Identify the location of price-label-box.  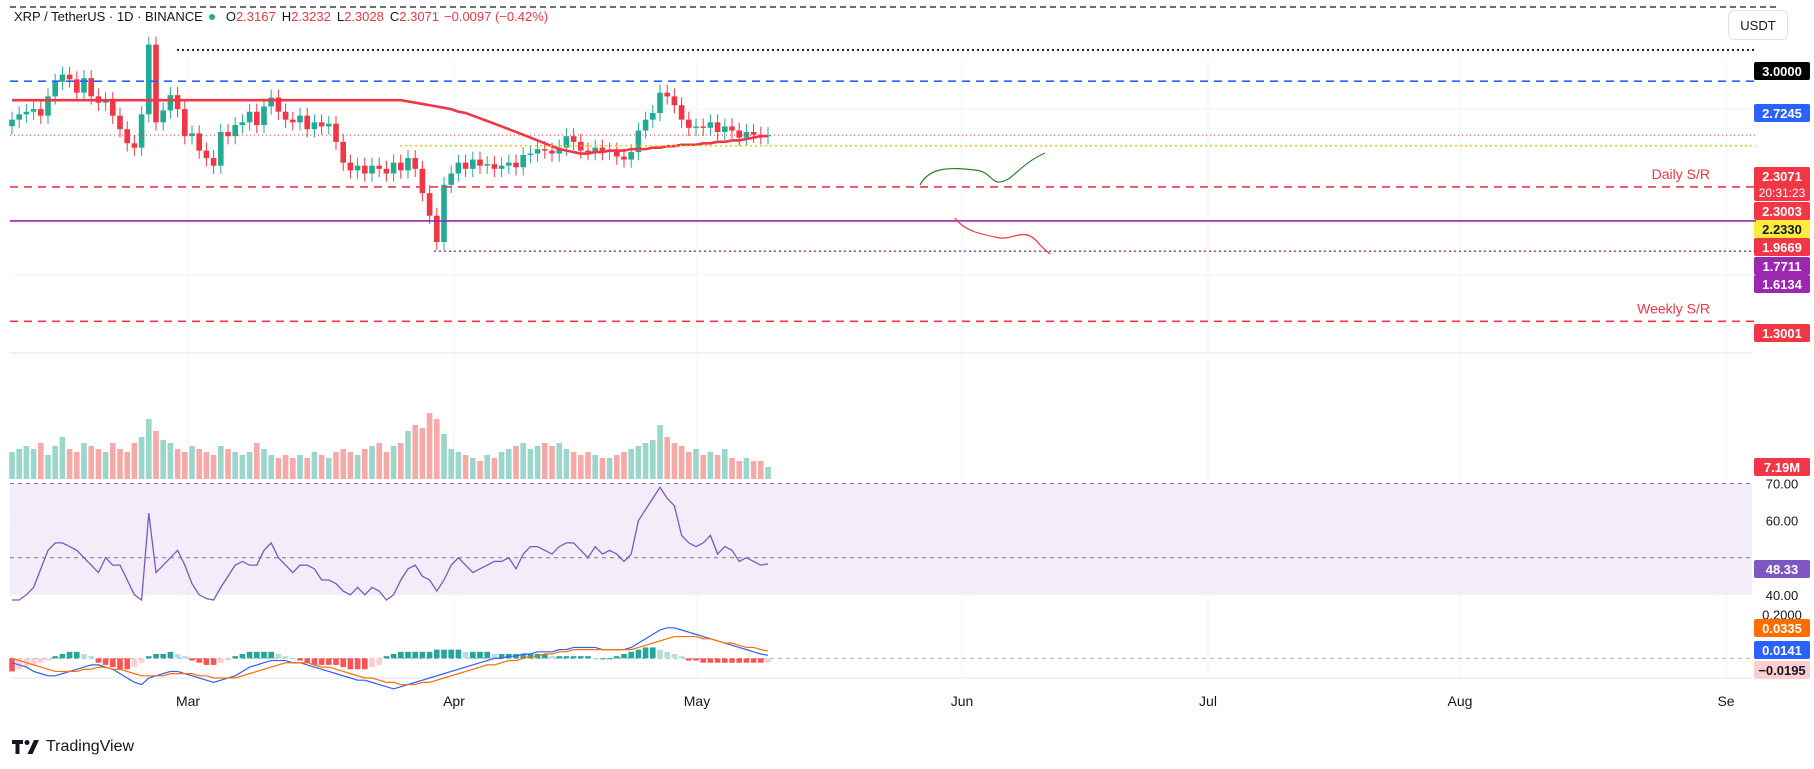
(1782, 71).